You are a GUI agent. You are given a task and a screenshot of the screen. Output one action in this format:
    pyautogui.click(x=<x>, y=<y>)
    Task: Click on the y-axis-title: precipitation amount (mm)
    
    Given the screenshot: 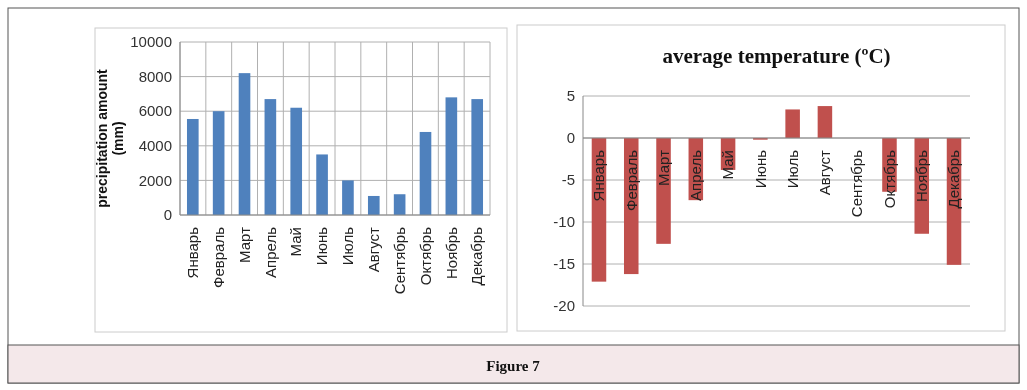 What is the action you would take?
    pyautogui.click(x=110, y=138)
    